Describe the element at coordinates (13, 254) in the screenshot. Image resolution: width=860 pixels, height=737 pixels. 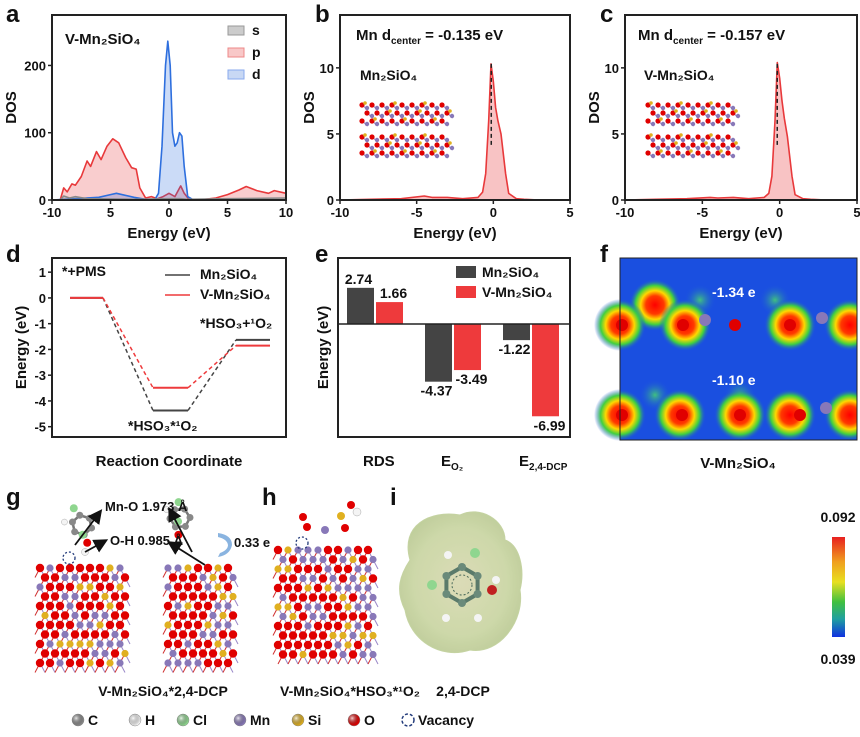
I see `panel-letter-d: d` at that location.